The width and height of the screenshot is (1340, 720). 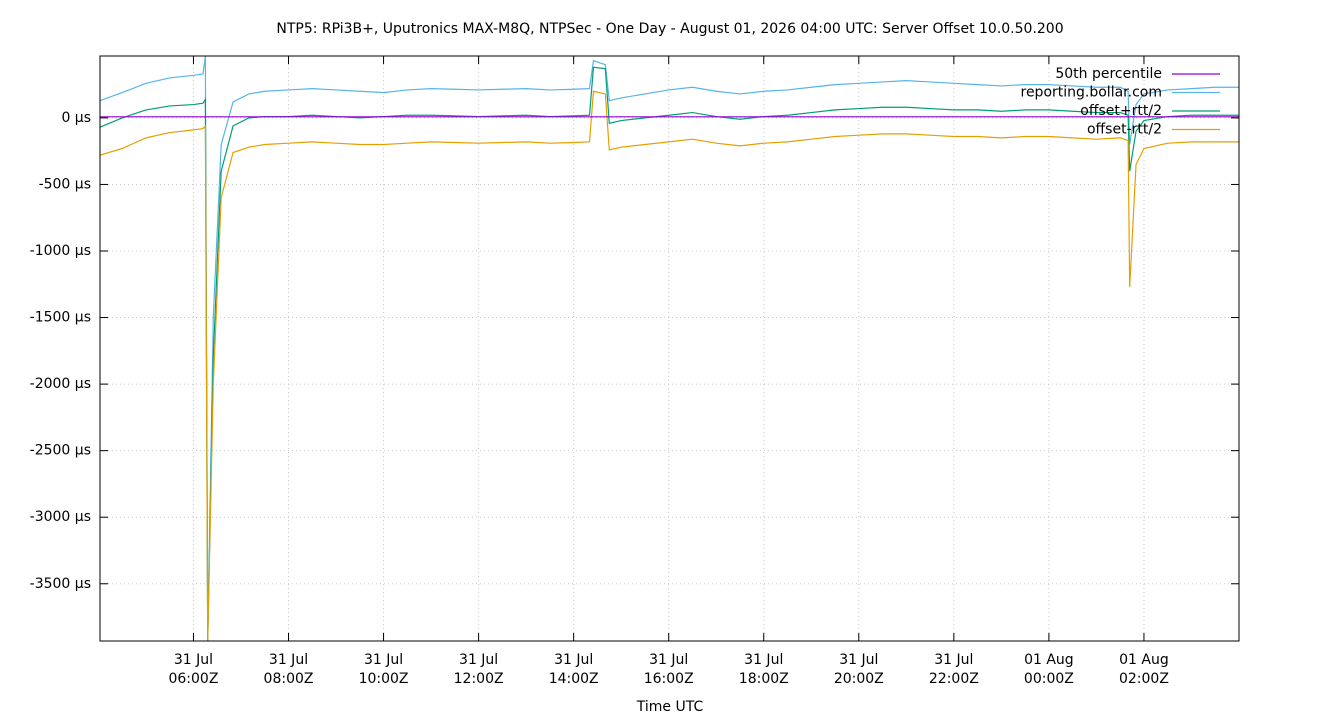 What do you see at coordinates (60, 384) in the screenshot?
I see `y-tick-label: -2000 µs` at bounding box center [60, 384].